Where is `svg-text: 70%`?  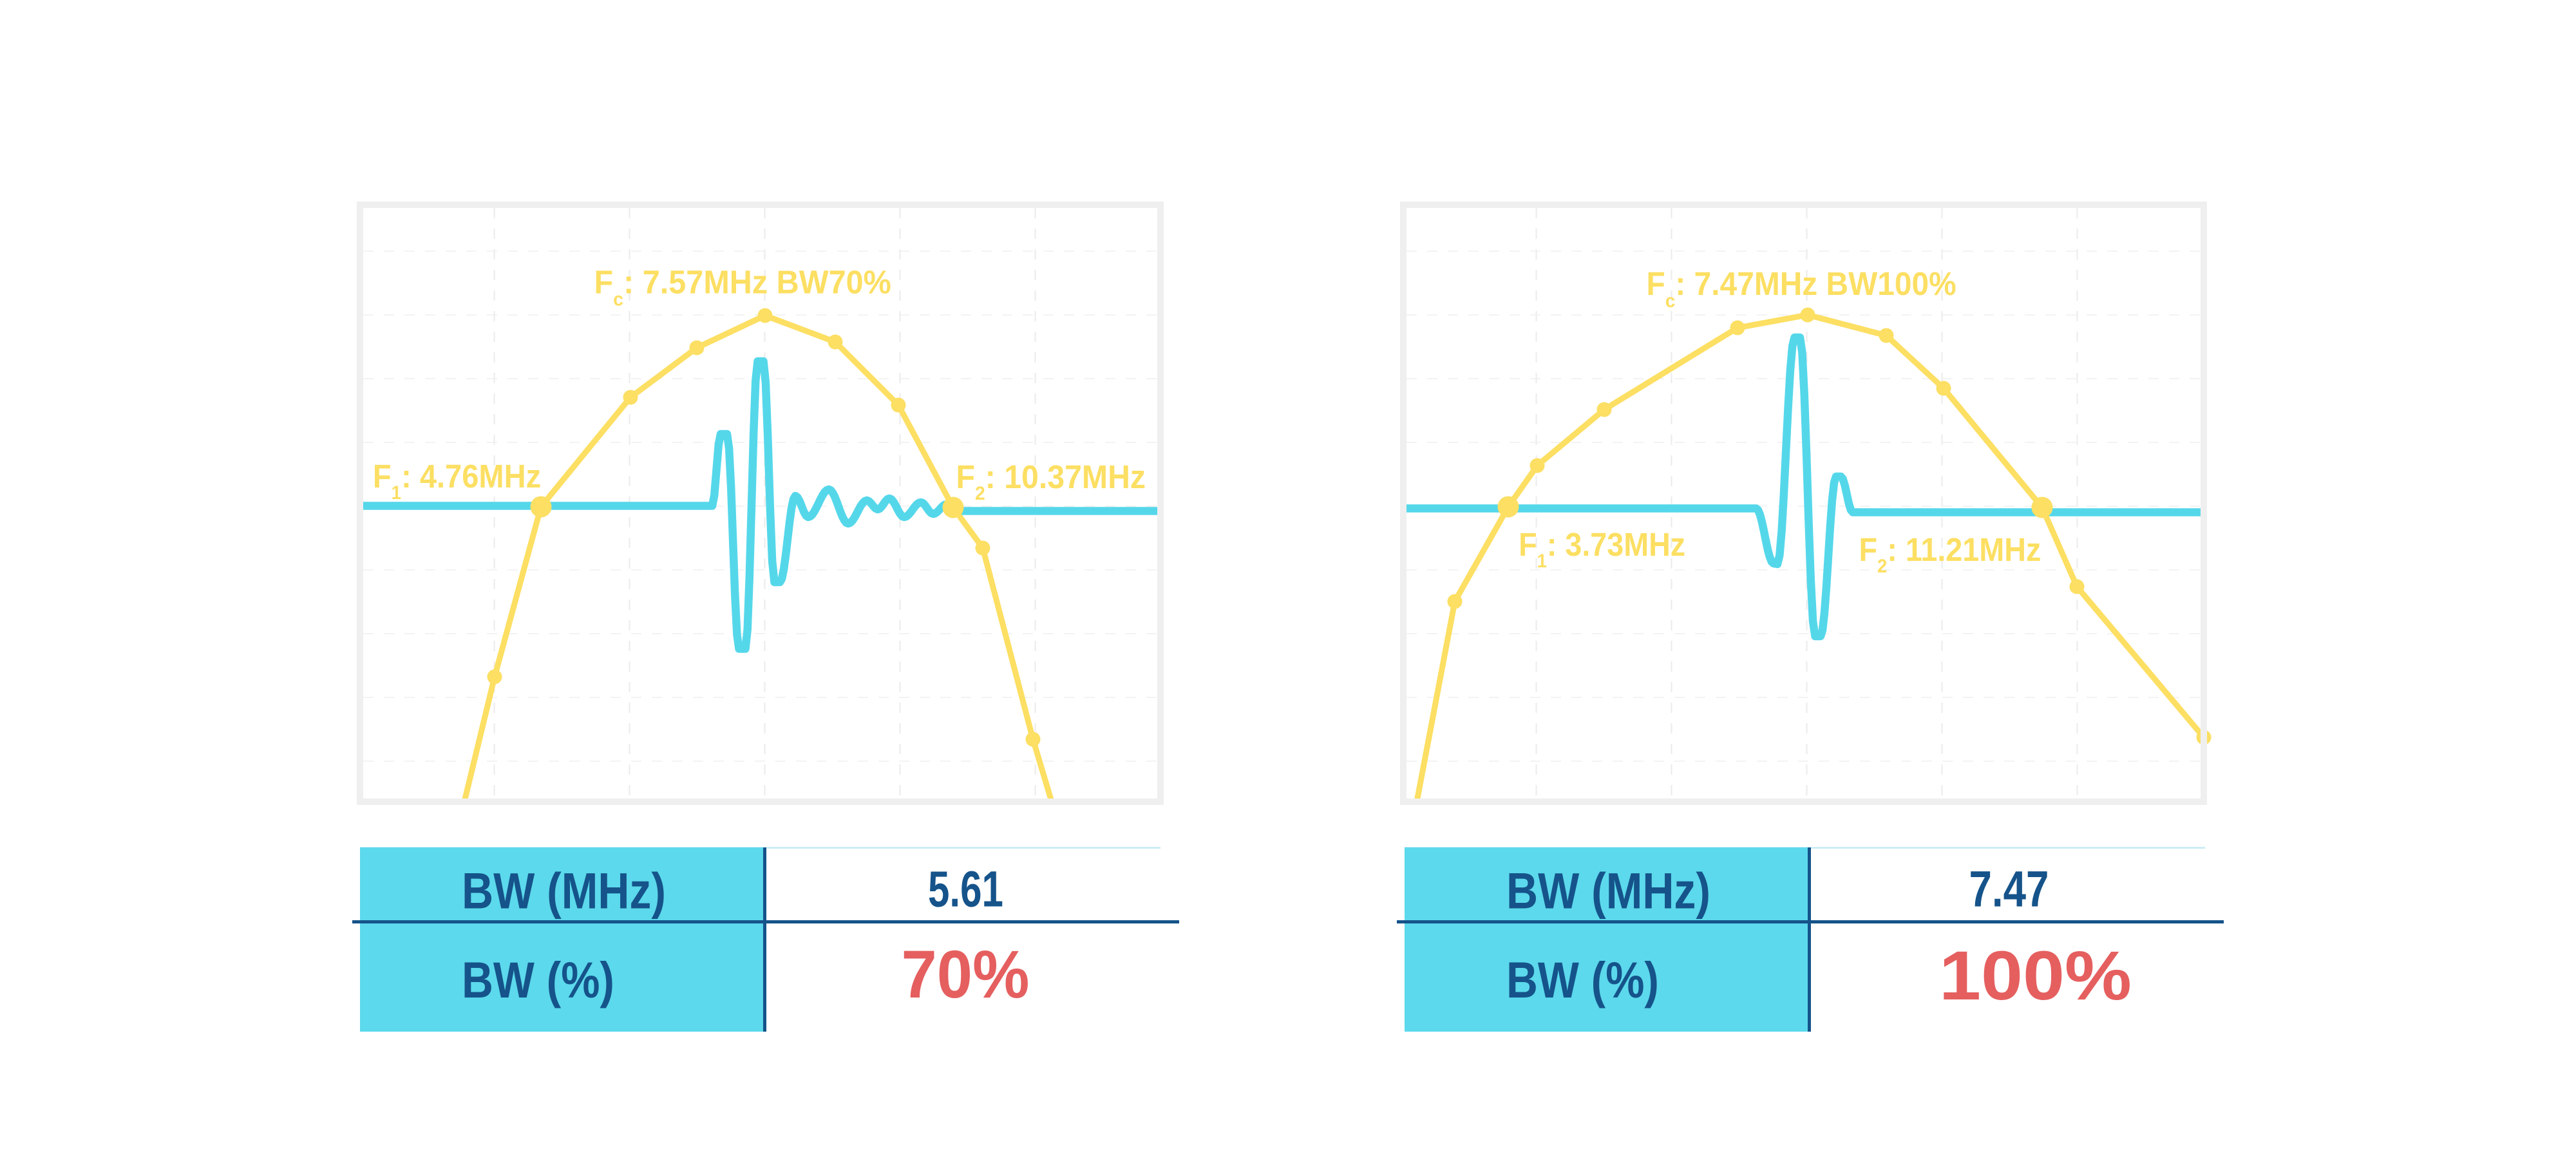 svg-text: 70% is located at coordinates (966, 974).